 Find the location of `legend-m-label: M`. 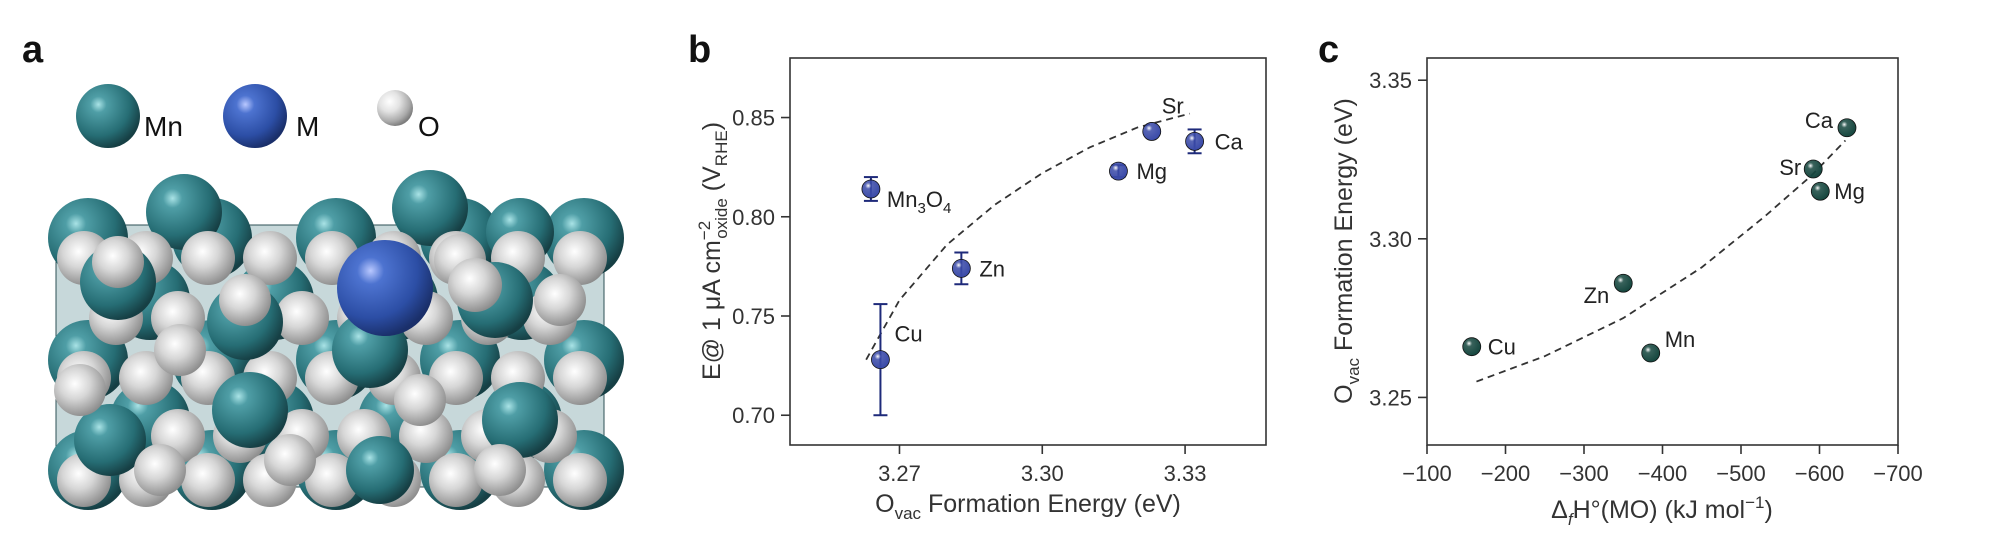

legend-m-label: M is located at coordinates (307, 126).